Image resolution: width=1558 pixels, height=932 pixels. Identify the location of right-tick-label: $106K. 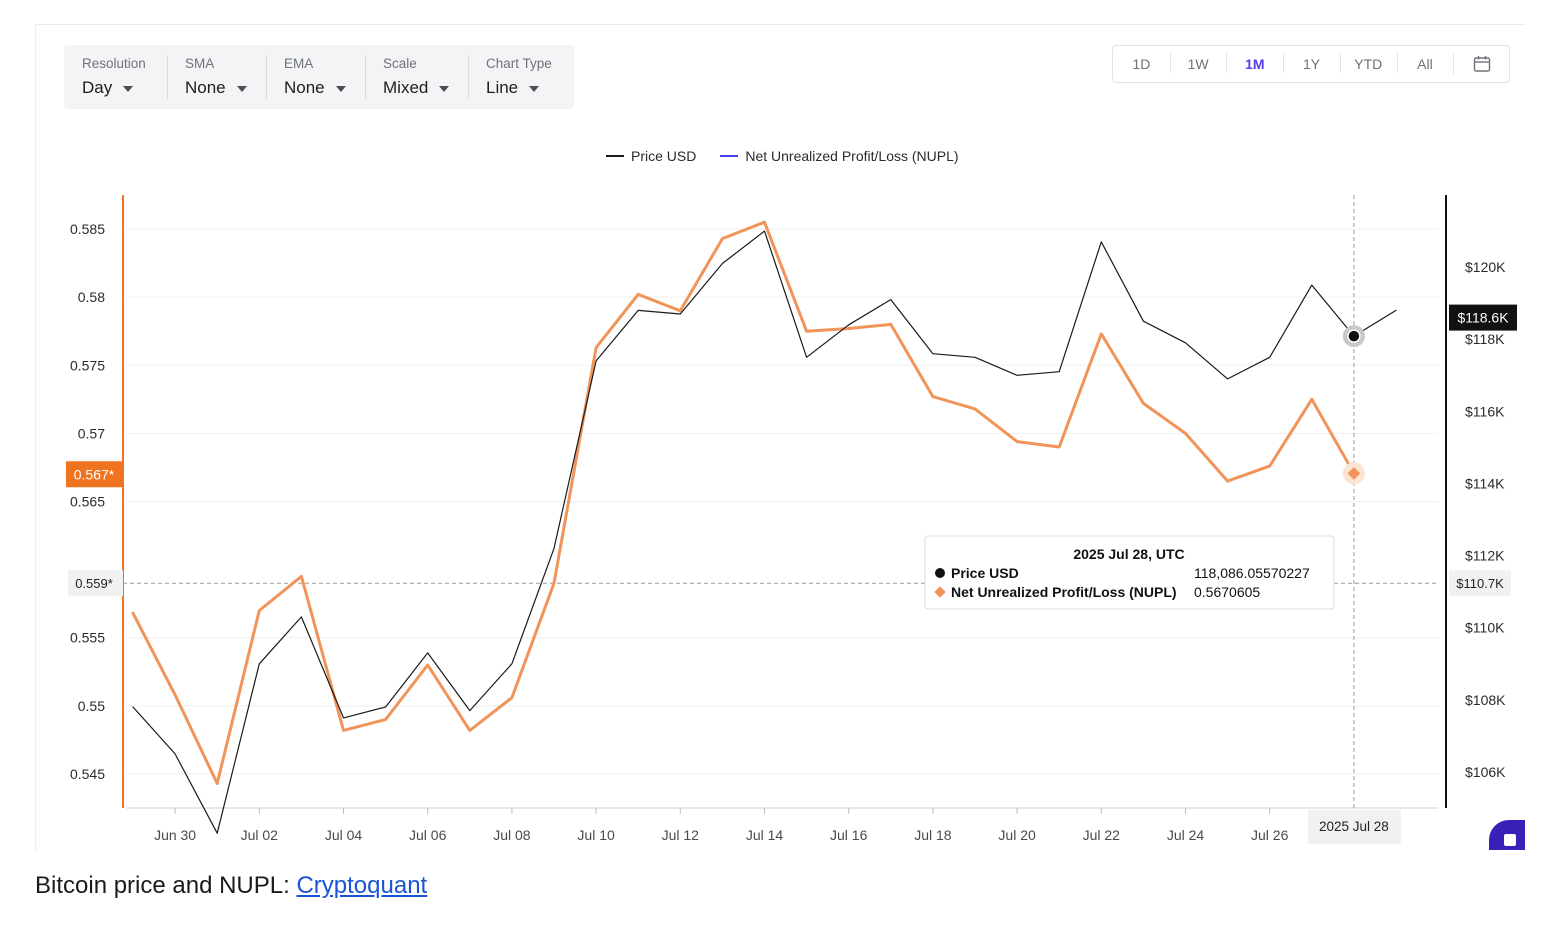
(1485, 772).